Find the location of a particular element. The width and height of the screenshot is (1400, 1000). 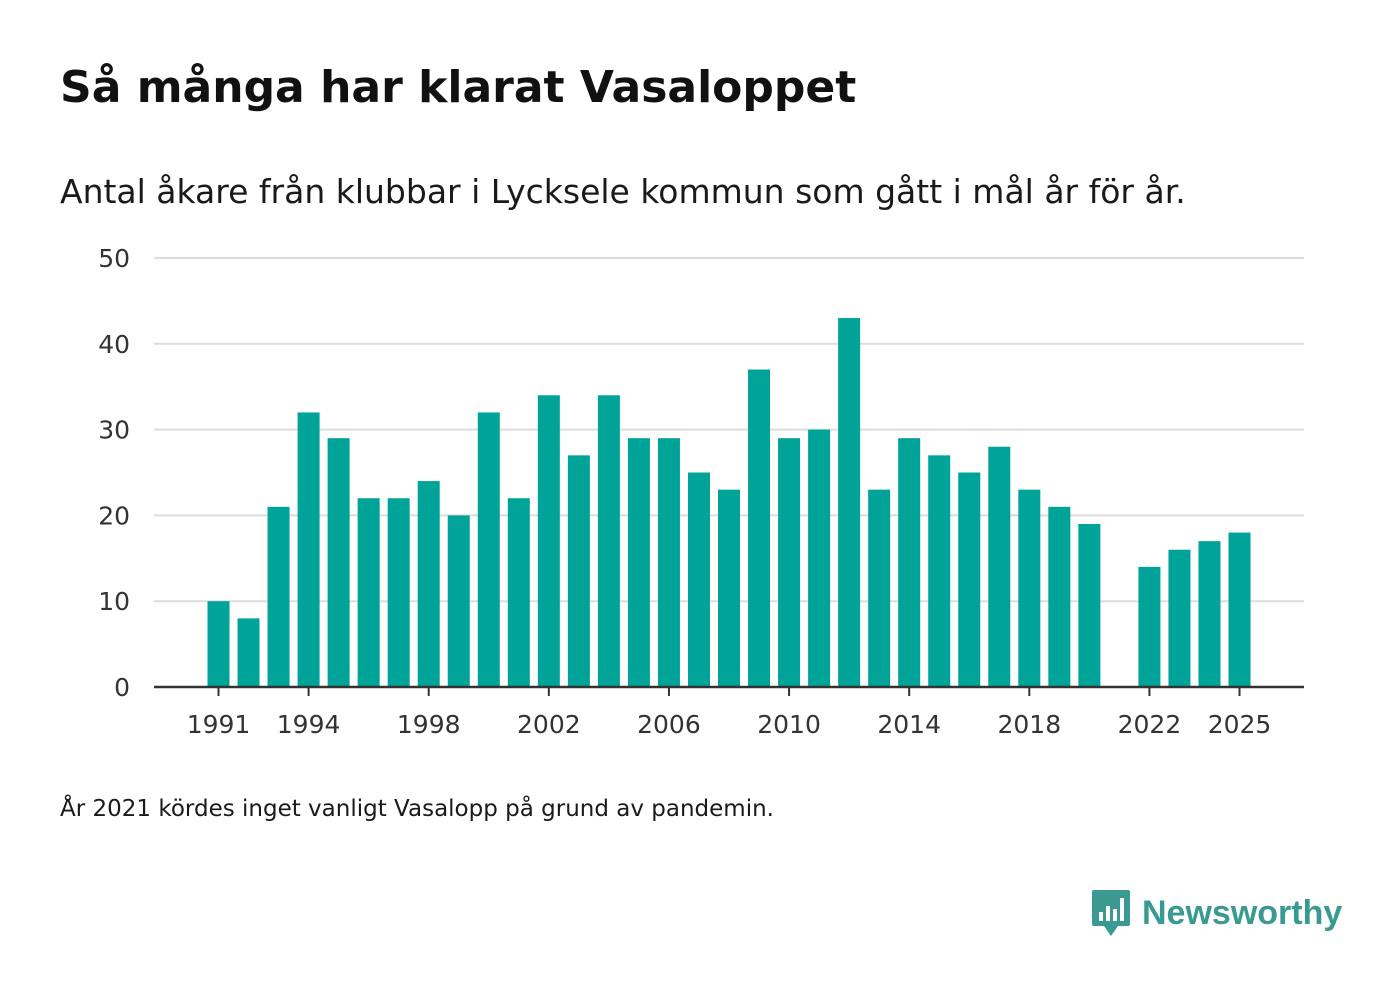

x-tick-label: 2010 is located at coordinates (789, 724).